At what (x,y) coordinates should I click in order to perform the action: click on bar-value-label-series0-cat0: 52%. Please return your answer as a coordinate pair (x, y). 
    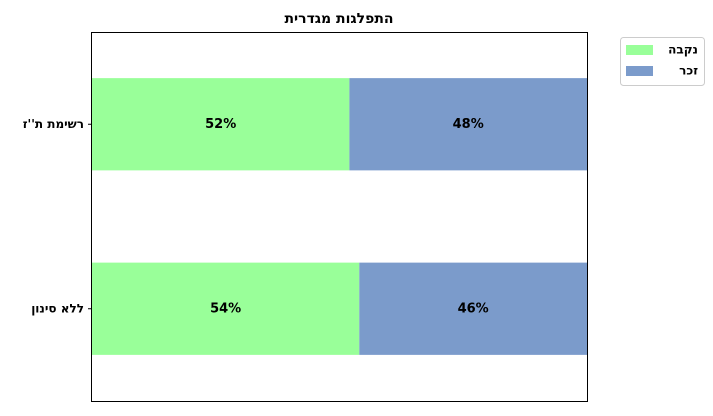
    Looking at the image, I should click on (220, 124).